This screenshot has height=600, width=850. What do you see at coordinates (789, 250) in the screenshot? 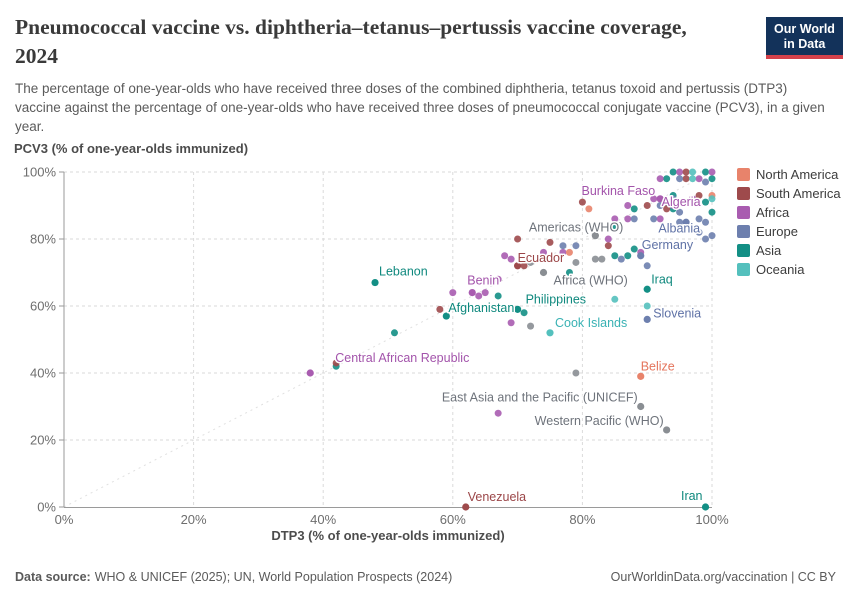
I see `legend-item-asia: Asia` at bounding box center [789, 250].